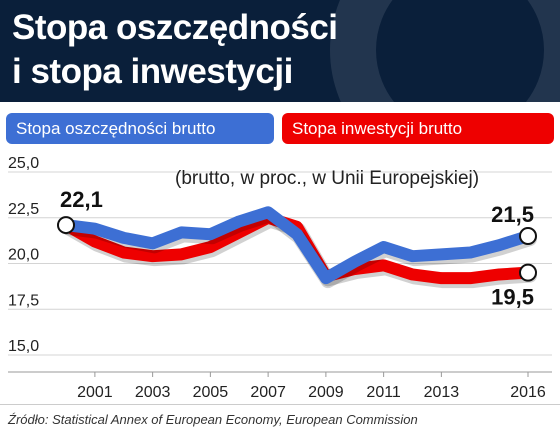 The image size is (560, 440). Describe the element at coordinates (23, 300) in the screenshot. I see `y-tick-label: 17,5` at that location.